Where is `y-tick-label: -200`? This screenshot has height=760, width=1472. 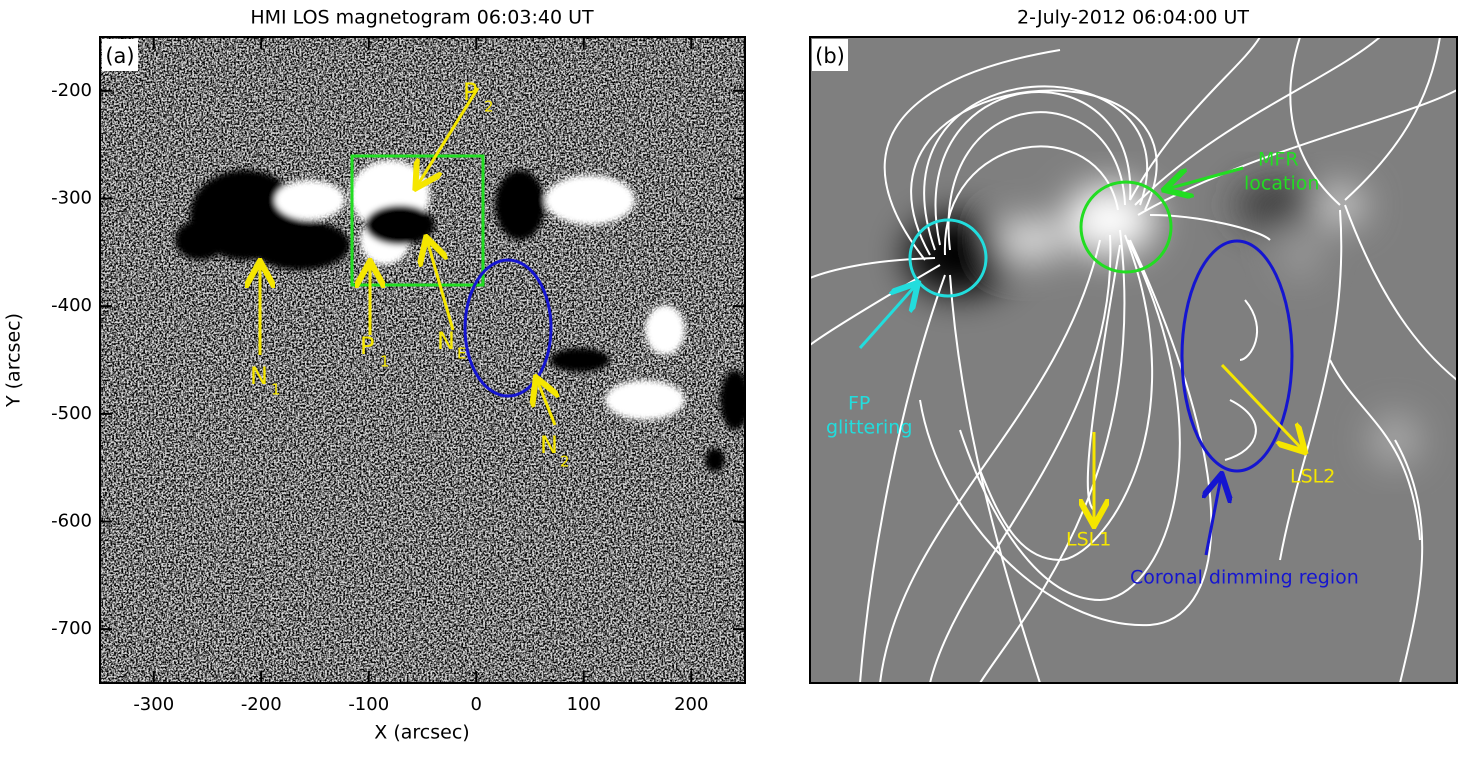
y-tick-label: -200 is located at coordinates (71, 90).